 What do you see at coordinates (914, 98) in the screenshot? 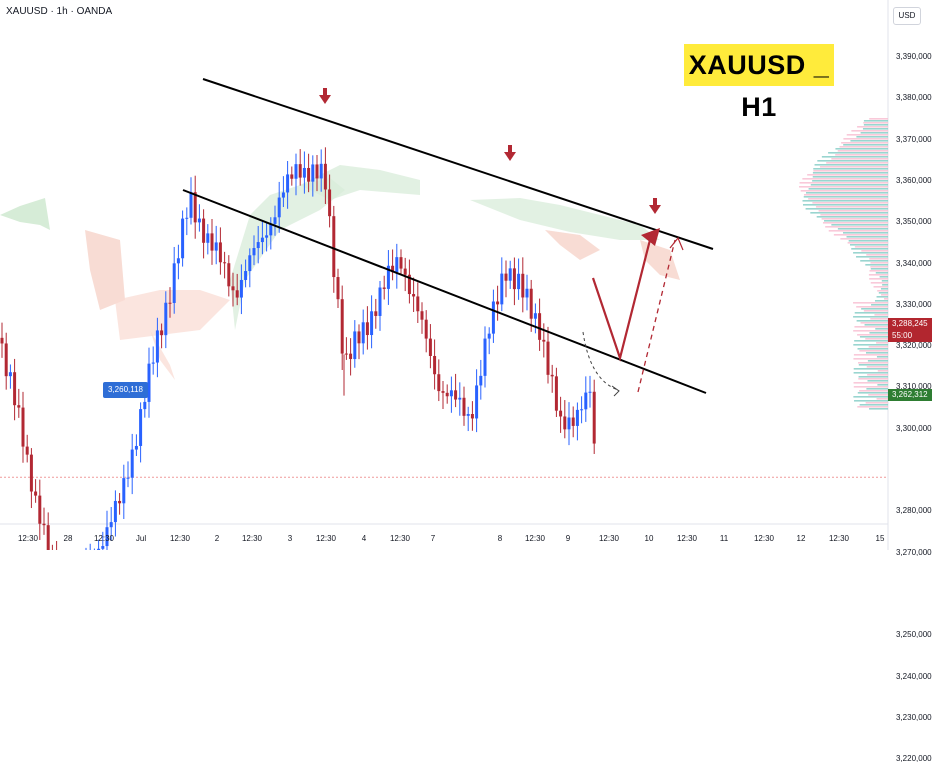
I see `price-tick-label: 3,380,000` at bounding box center [914, 98].